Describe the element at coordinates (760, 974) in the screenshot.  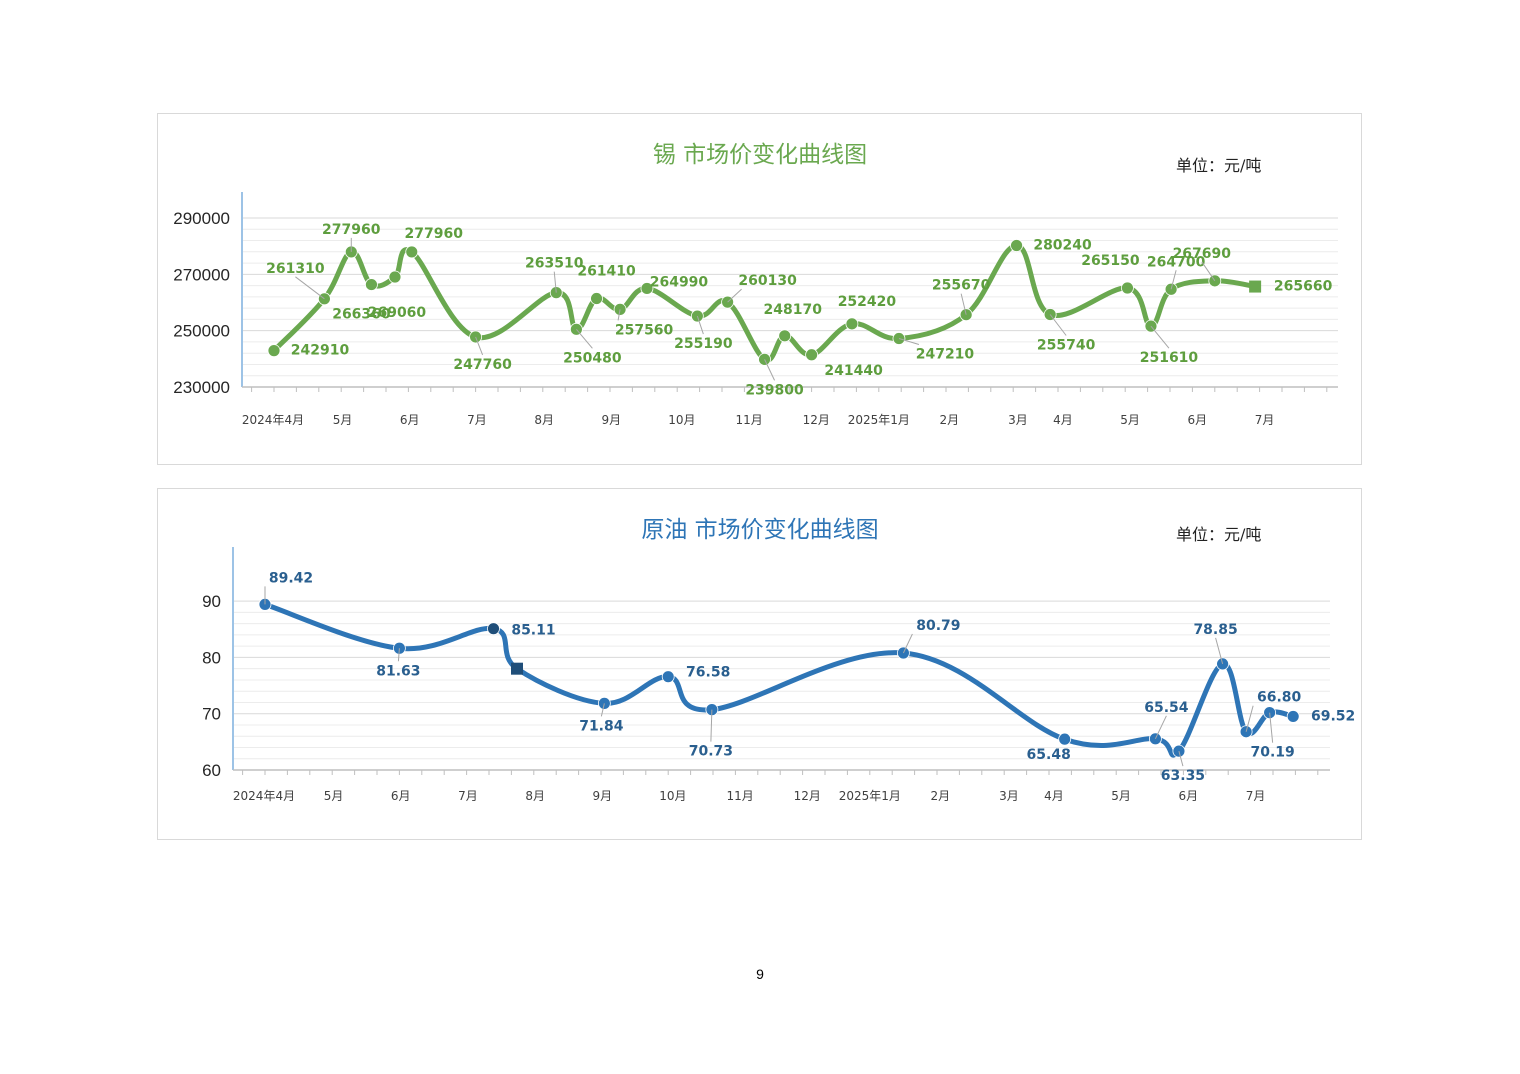
I see `page-number: 9` at that location.